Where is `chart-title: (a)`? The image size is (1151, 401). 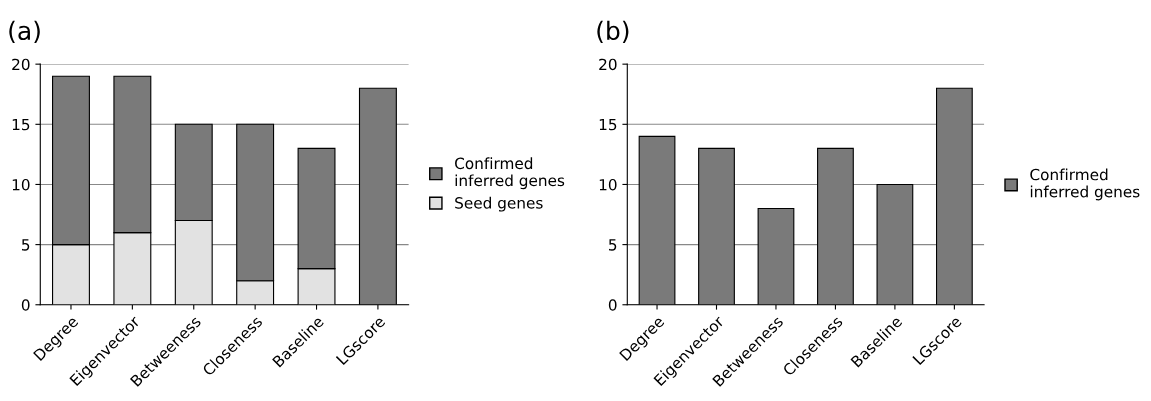 chart-title: (a) is located at coordinates (24, 32).